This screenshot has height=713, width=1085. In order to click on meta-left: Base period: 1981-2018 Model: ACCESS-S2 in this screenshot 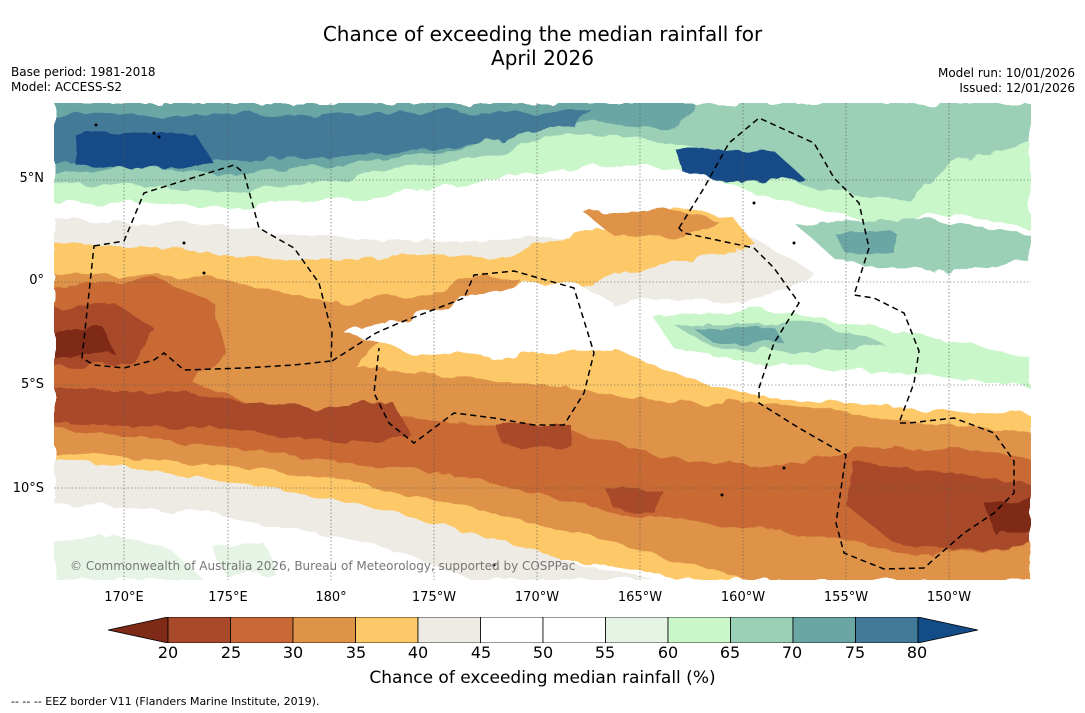, I will do `click(83, 80)`.